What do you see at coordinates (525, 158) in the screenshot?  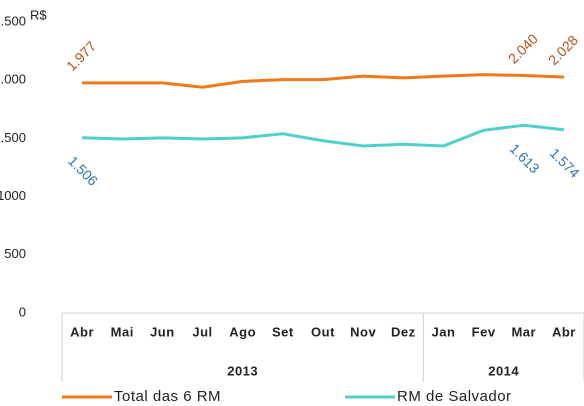 I see `data-label: 1.613` at bounding box center [525, 158].